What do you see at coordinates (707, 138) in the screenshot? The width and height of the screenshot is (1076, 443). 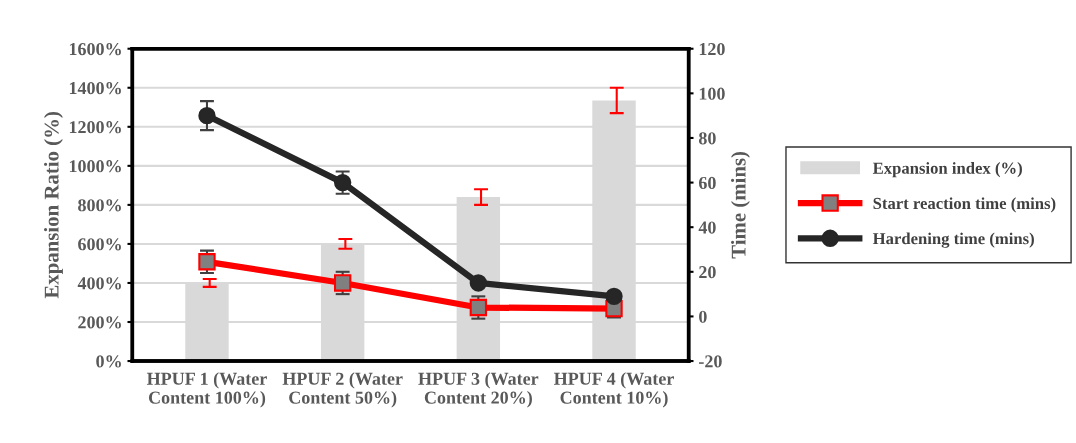 I see `y2-tick-label: 80` at bounding box center [707, 138].